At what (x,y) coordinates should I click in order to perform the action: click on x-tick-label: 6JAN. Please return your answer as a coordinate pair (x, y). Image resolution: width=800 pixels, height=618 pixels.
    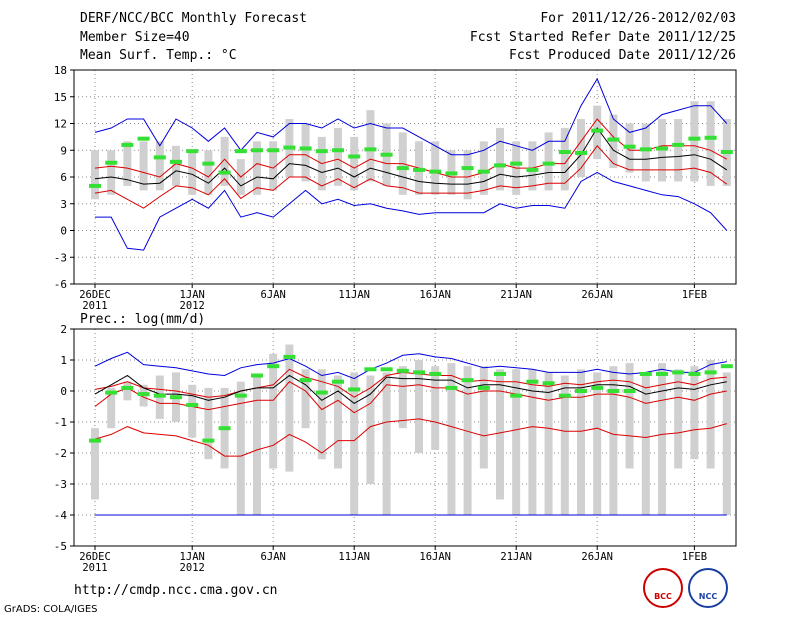
    Looking at the image, I should click on (273, 295).